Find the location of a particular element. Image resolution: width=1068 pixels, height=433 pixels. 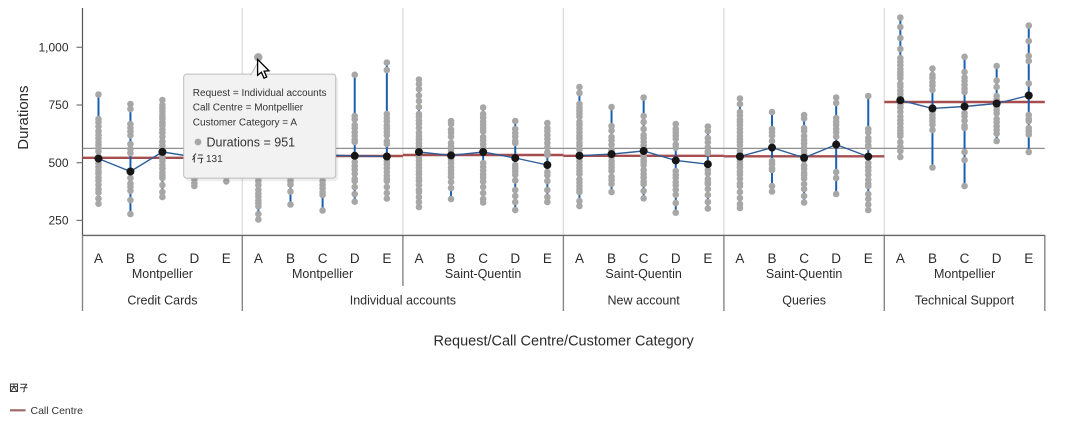

svg-text: Credit Cards is located at coordinates (162, 301).